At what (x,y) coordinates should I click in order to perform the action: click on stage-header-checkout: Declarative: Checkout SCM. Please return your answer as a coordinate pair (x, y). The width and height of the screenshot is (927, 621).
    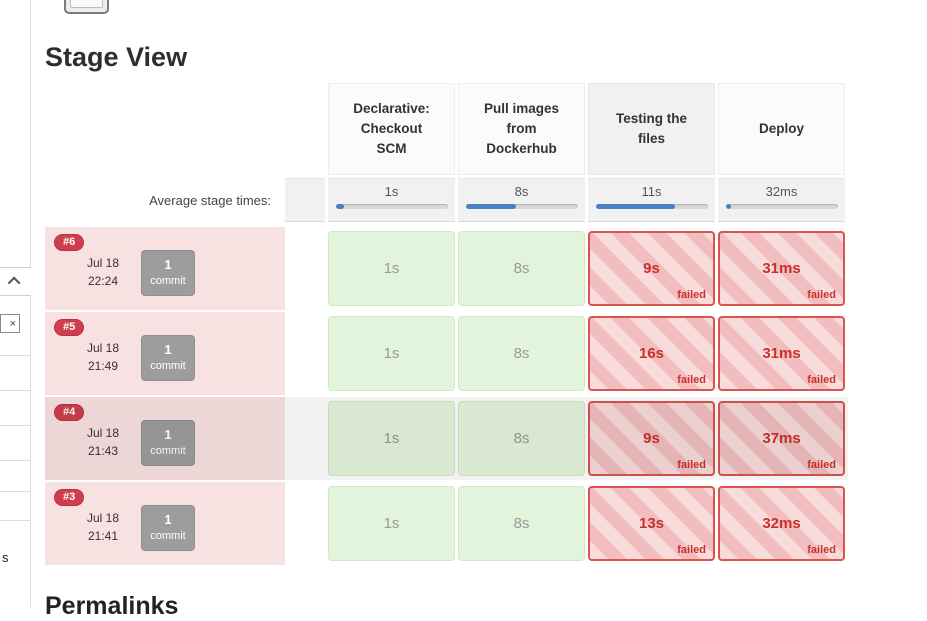
    Looking at the image, I should click on (391, 129).